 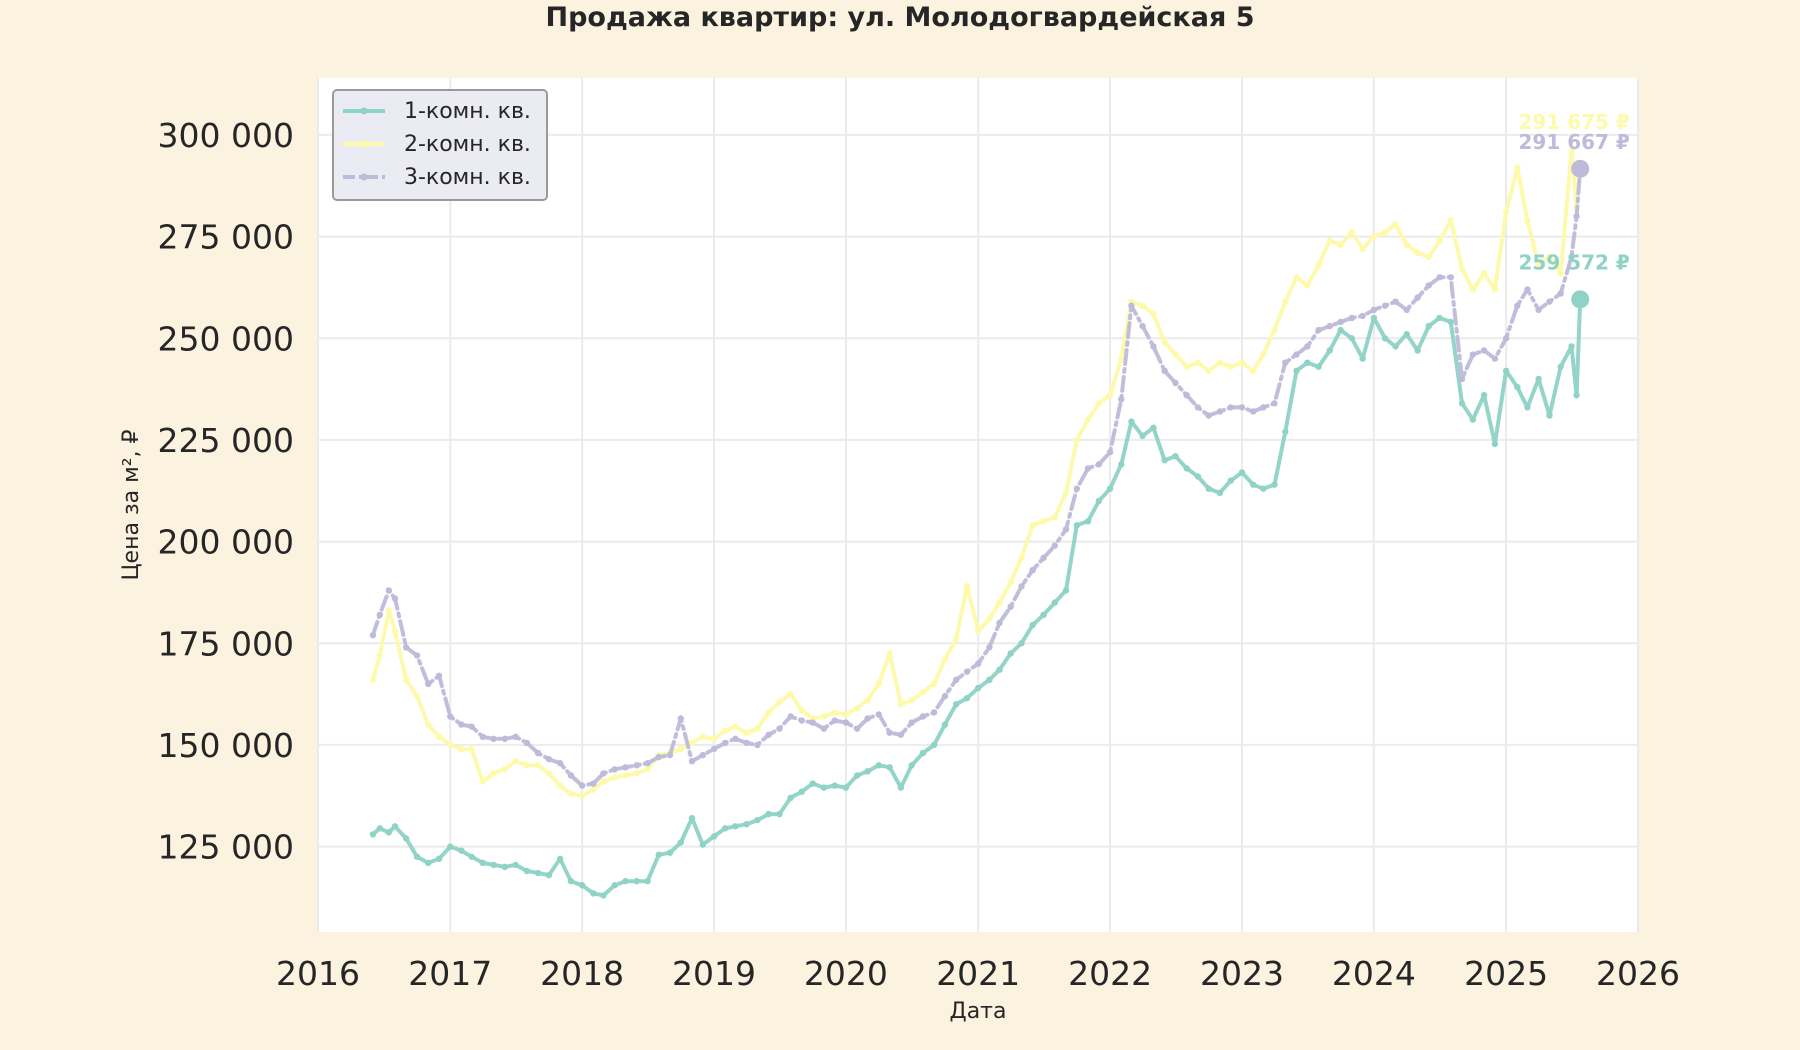 I want to click on x-tick-label: 2026, so click(x=1638, y=973).